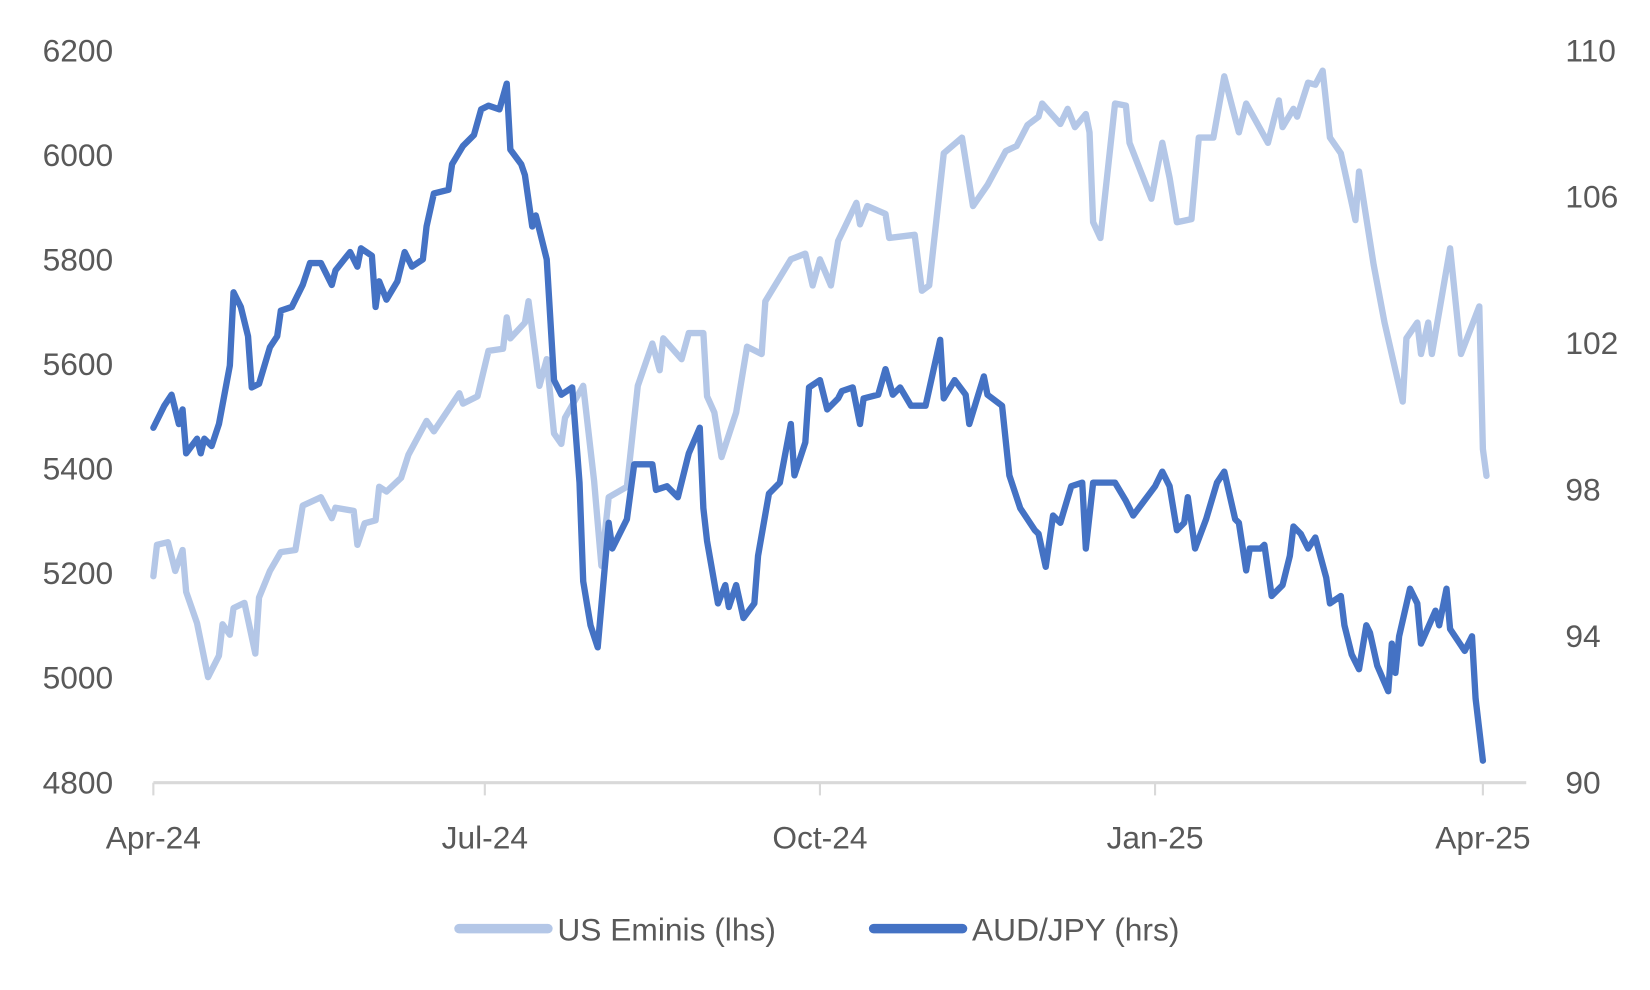  I want to click on legend-label-us-eminis: US Eminis (lhs), so click(666, 929).